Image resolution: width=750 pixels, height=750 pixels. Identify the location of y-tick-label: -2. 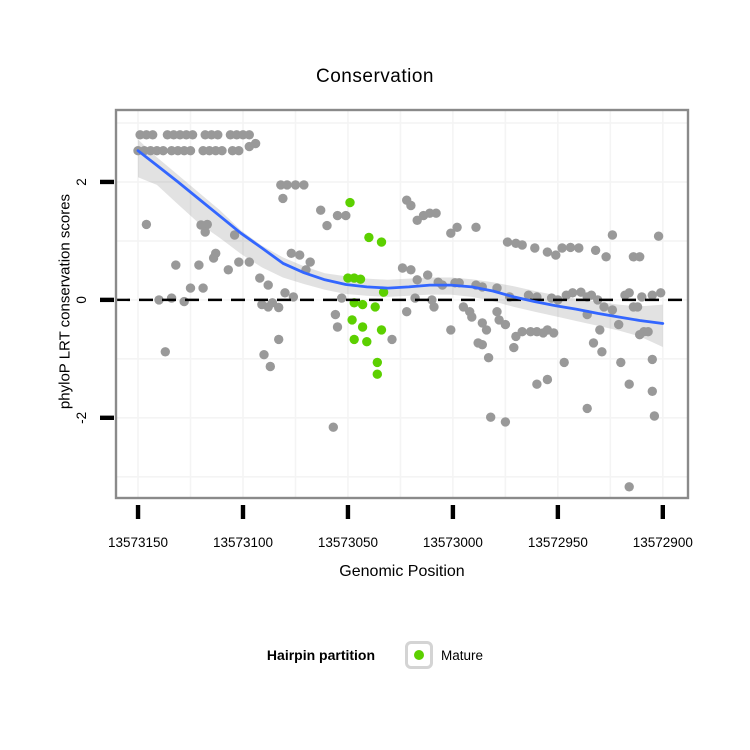
(81, 418).